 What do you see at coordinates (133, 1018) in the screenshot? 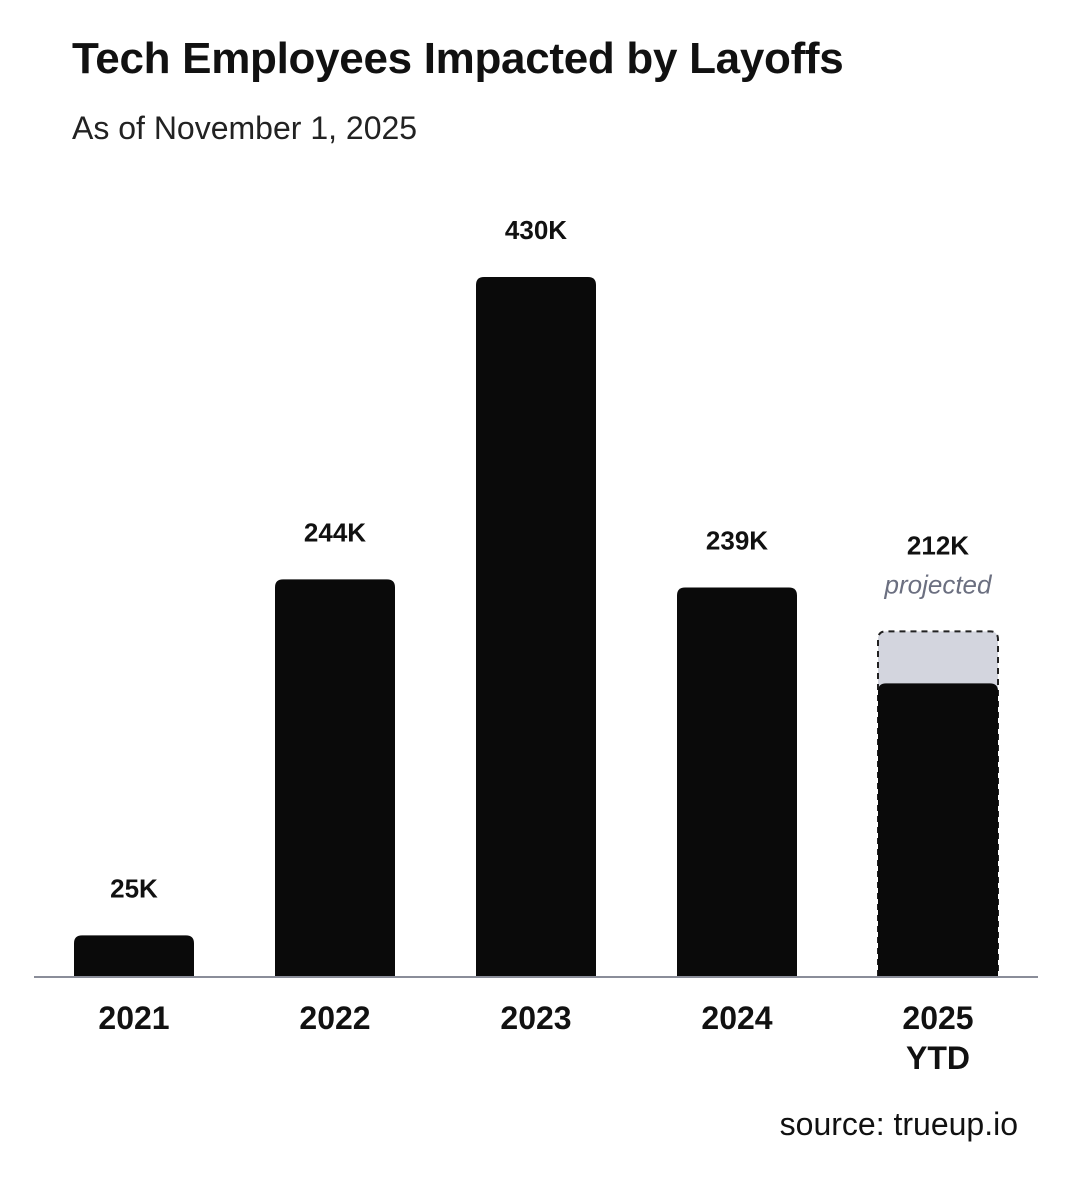
I see `category-label: 2021` at bounding box center [133, 1018].